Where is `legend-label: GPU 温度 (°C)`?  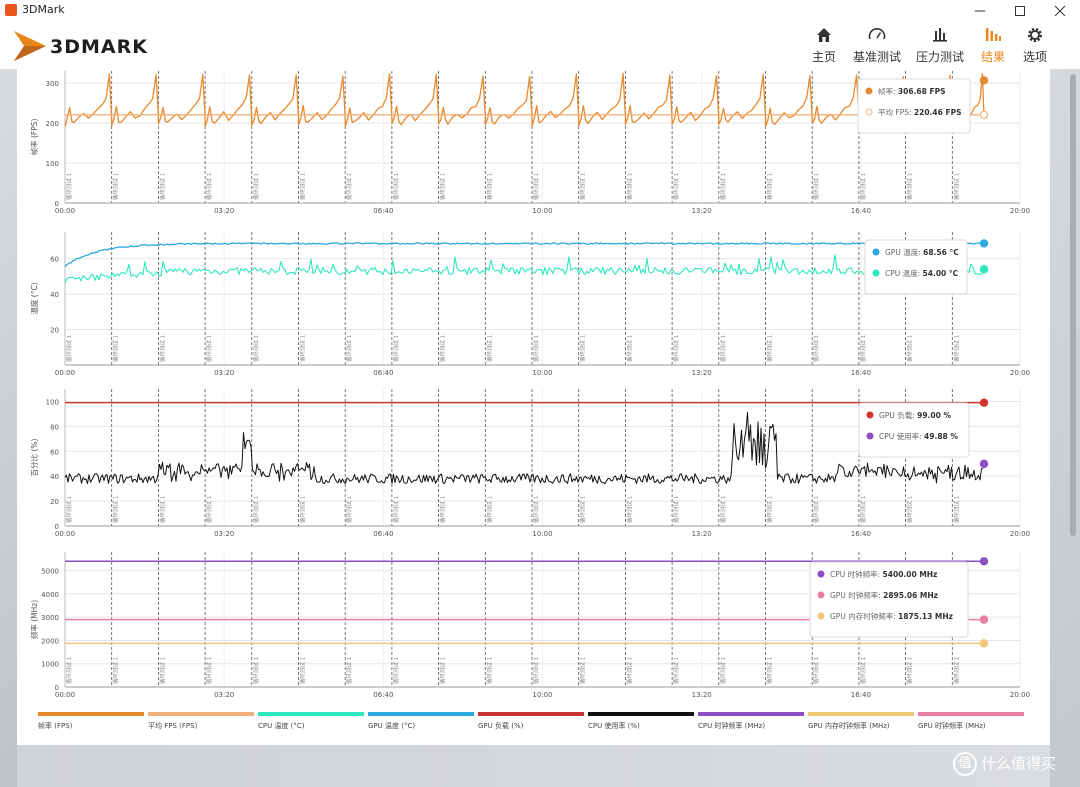 legend-label: GPU 温度 (°C) is located at coordinates (391, 725).